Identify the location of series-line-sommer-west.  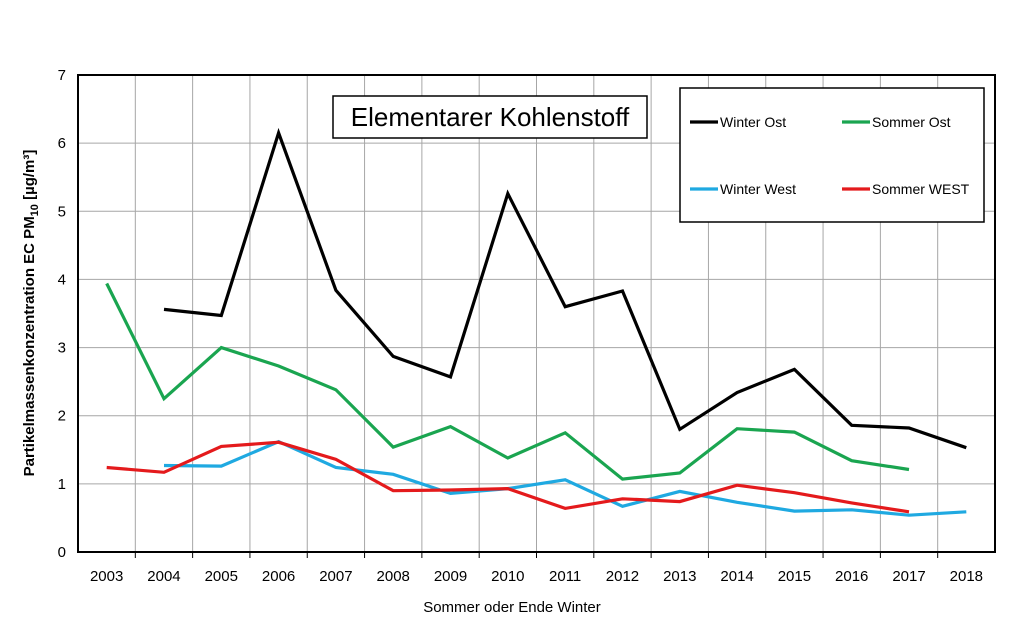
(508, 477).